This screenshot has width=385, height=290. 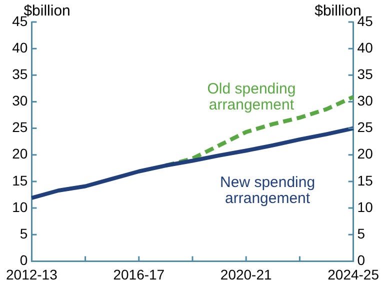 What do you see at coordinates (365, 47) in the screenshot?
I see `y2-tick-label: 40` at bounding box center [365, 47].